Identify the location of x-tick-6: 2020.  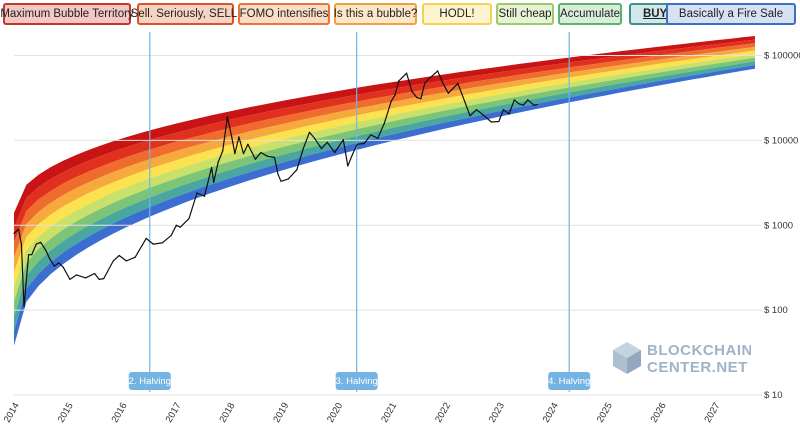
(335, 413).